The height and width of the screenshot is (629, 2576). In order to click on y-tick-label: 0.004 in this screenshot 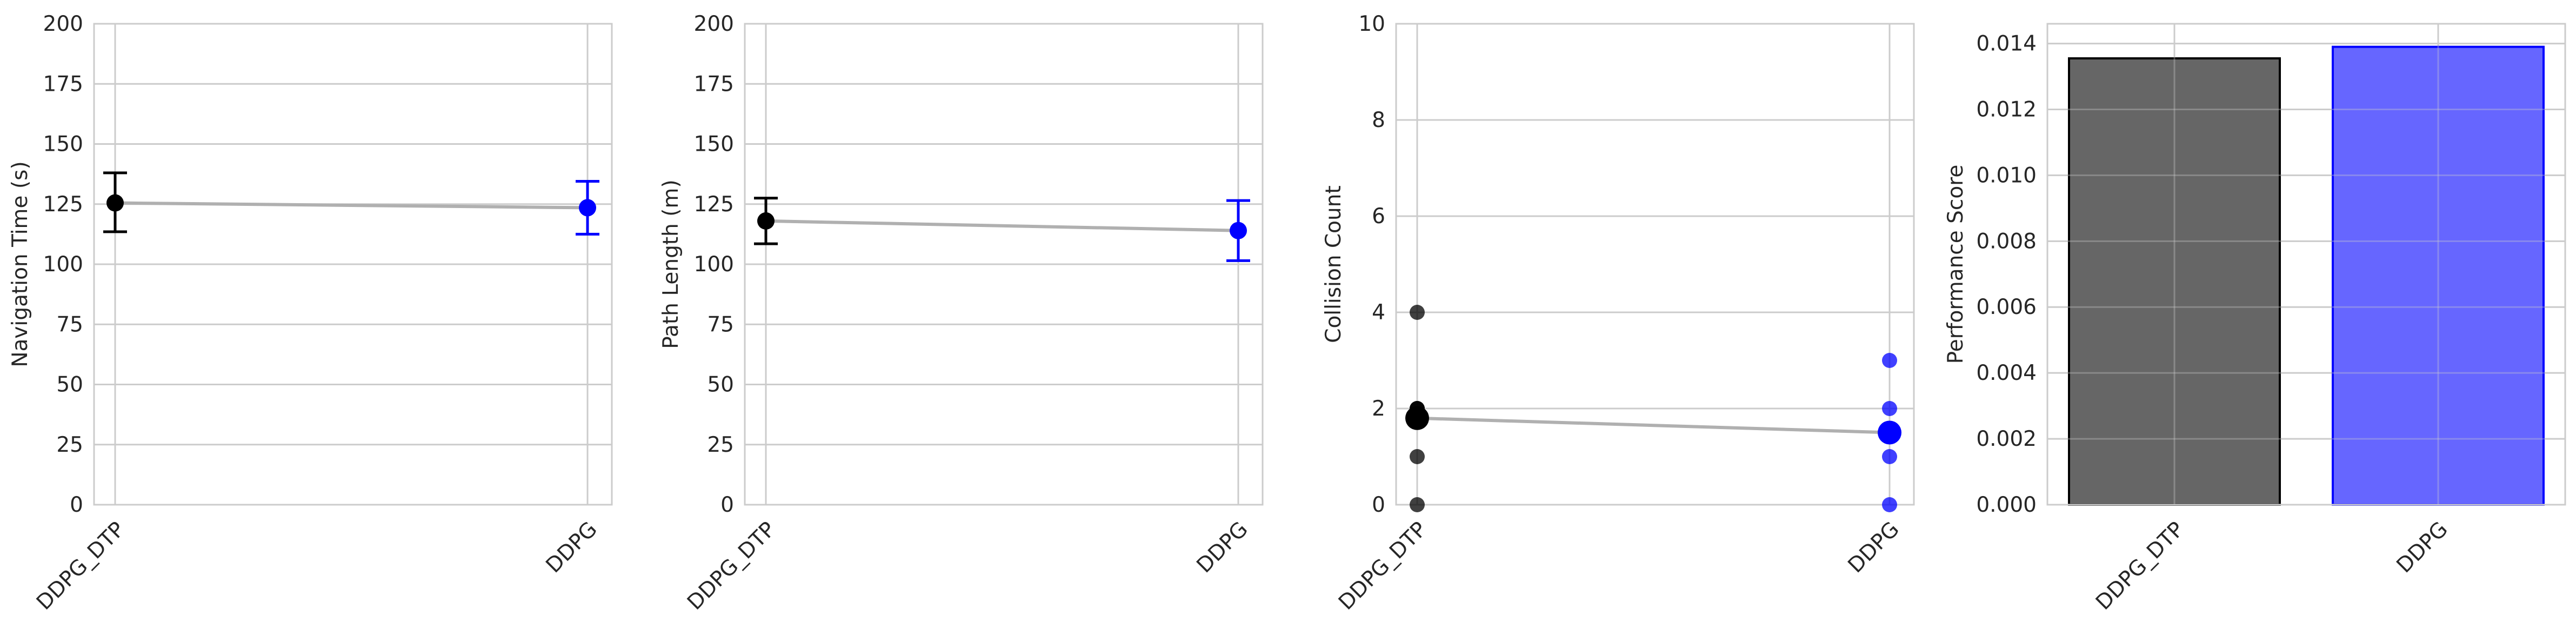, I will do `click(2007, 373)`.